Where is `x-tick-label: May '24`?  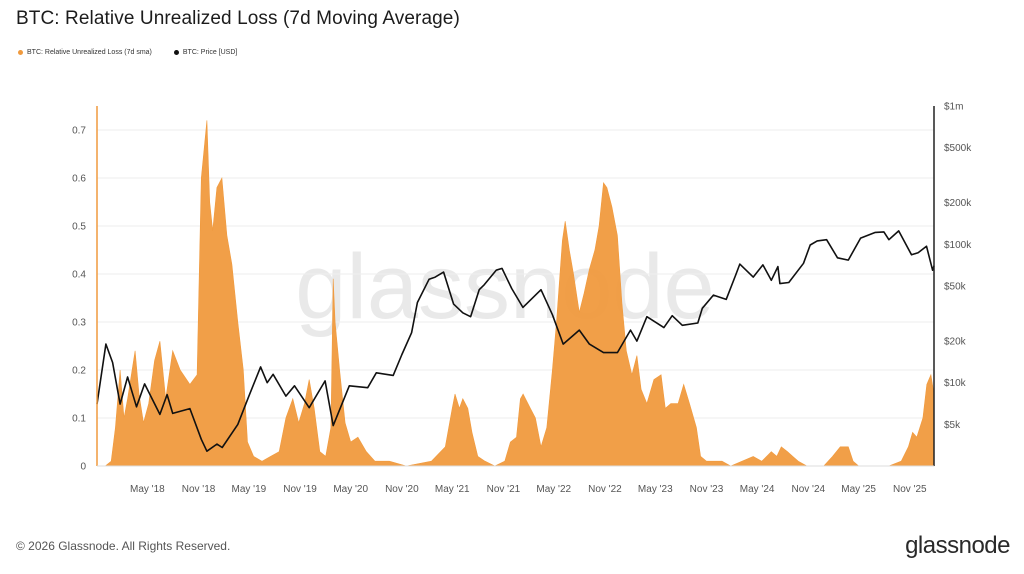 x-tick-label: May '24 is located at coordinates (757, 489).